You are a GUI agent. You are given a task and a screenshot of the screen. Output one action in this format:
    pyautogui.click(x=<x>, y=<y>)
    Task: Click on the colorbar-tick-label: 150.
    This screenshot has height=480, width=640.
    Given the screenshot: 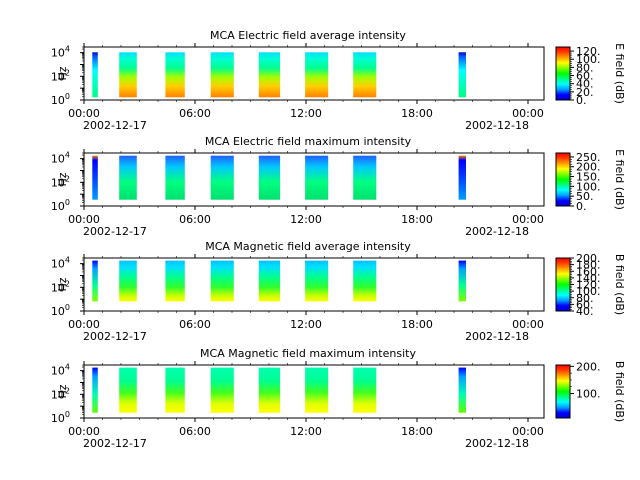 What is the action you would take?
    pyautogui.click(x=588, y=177)
    